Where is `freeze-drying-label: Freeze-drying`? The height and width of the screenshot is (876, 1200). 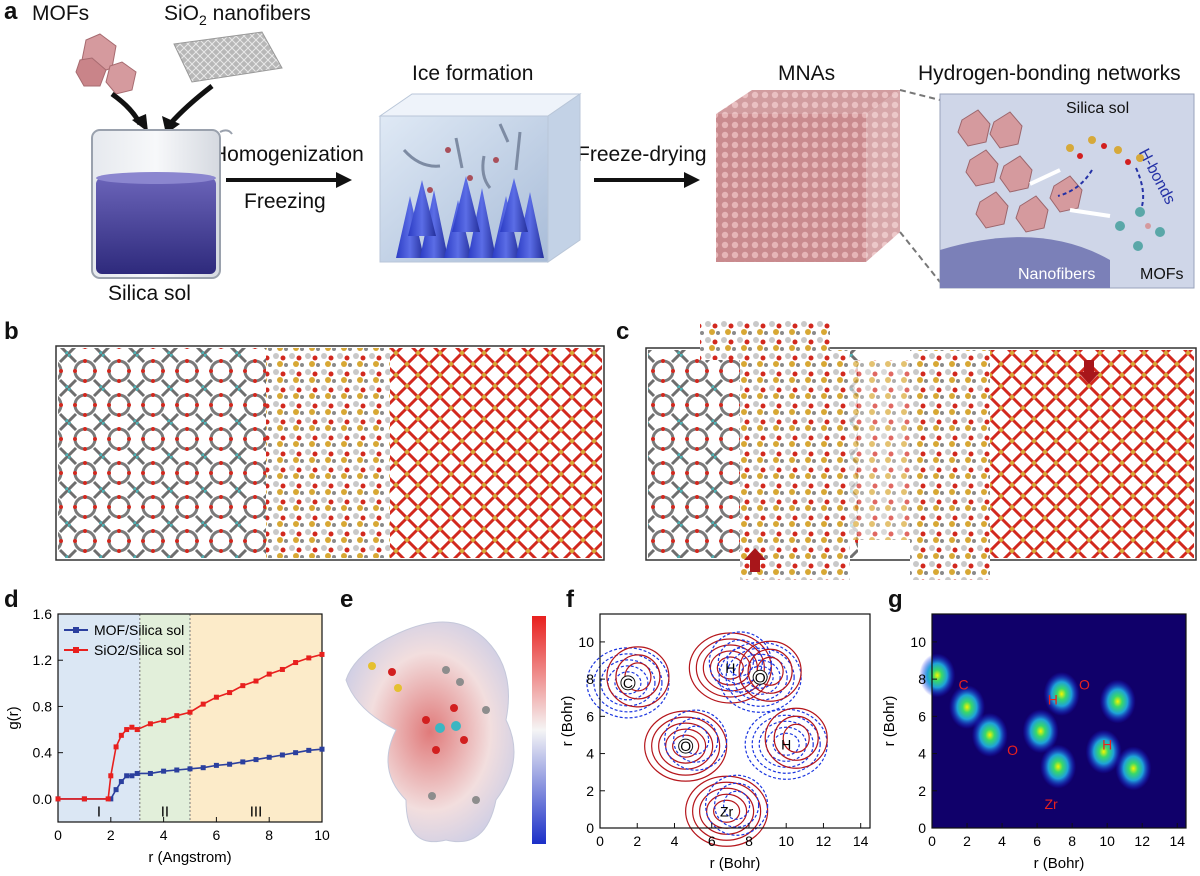
freeze-drying-label: Freeze-drying is located at coordinates (642, 154).